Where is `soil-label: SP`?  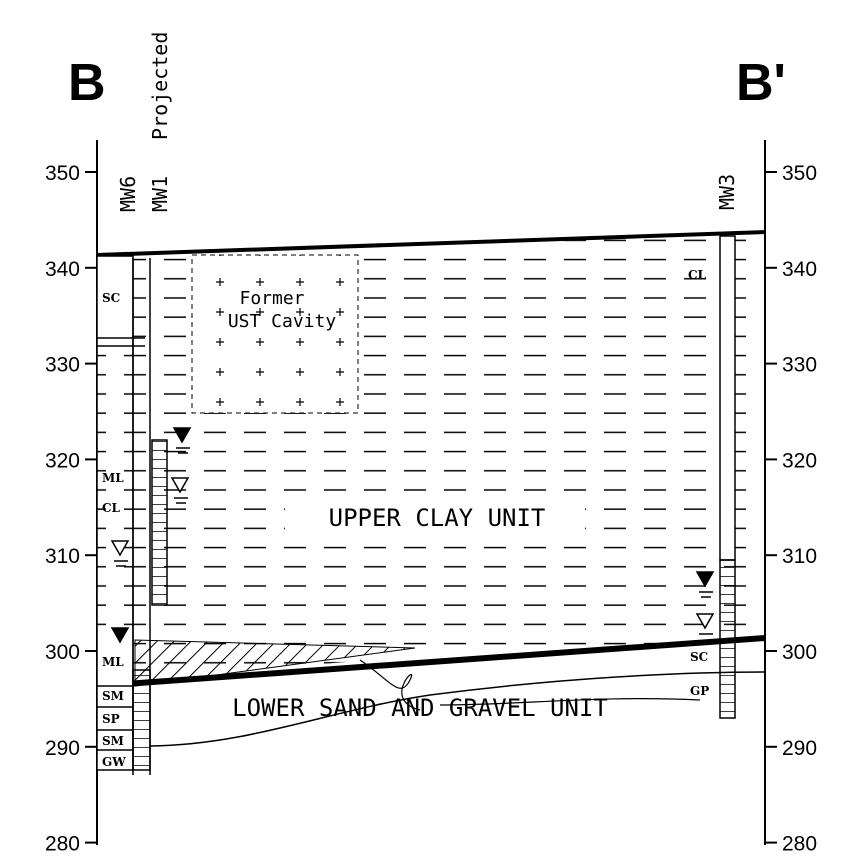
soil-label: SP is located at coordinates (111, 719).